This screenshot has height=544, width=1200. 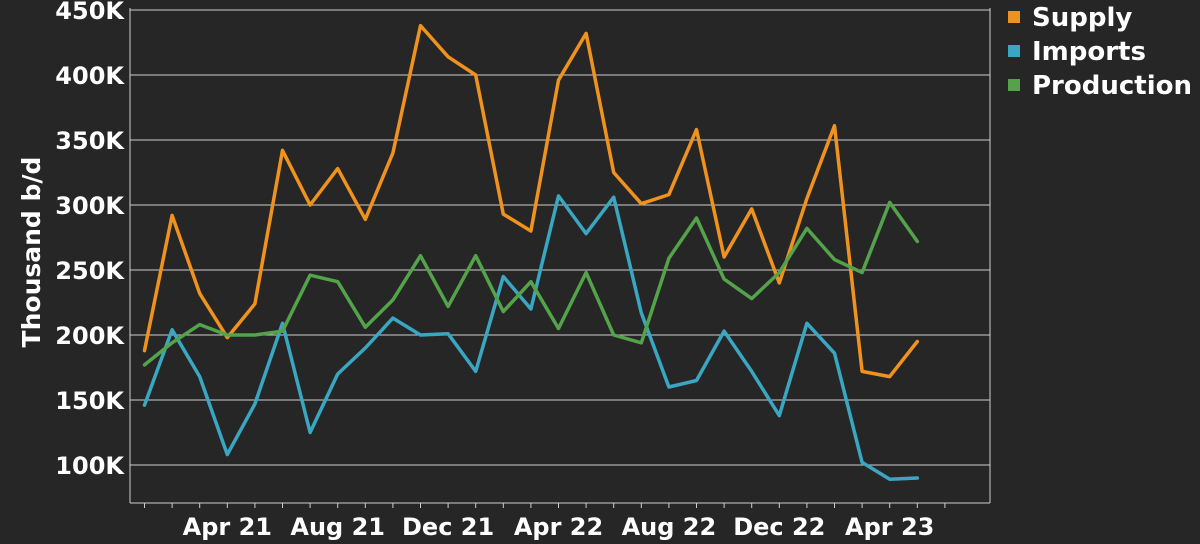 I want to click on x-tick-label: Apr 22, so click(x=558, y=527).